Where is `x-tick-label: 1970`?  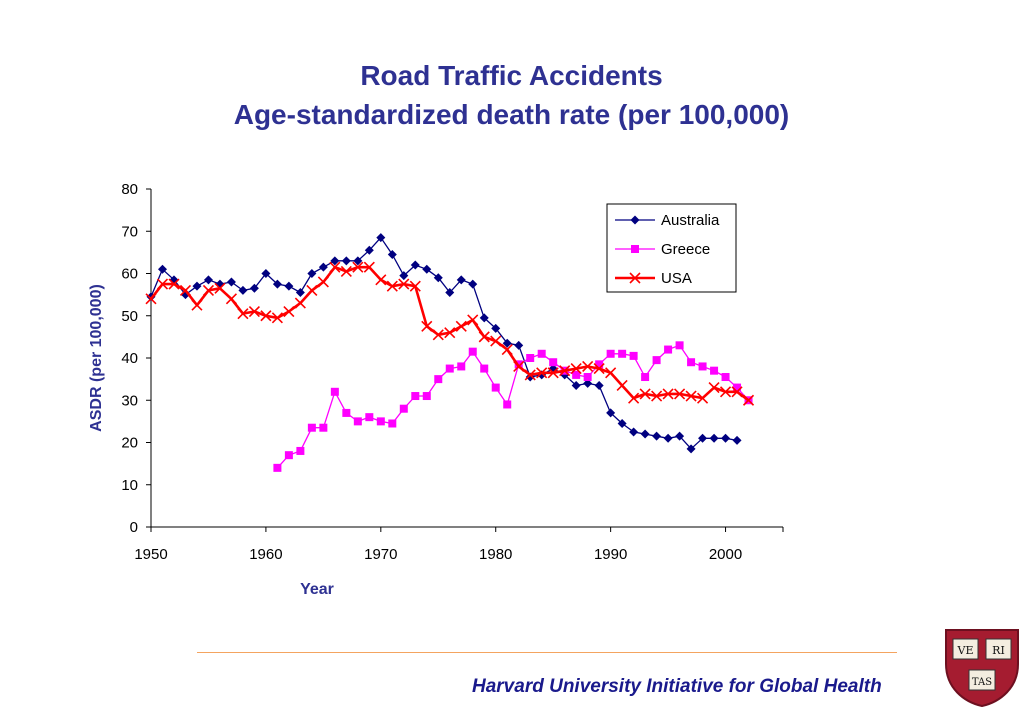 x-tick-label: 1970 is located at coordinates (380, 554).